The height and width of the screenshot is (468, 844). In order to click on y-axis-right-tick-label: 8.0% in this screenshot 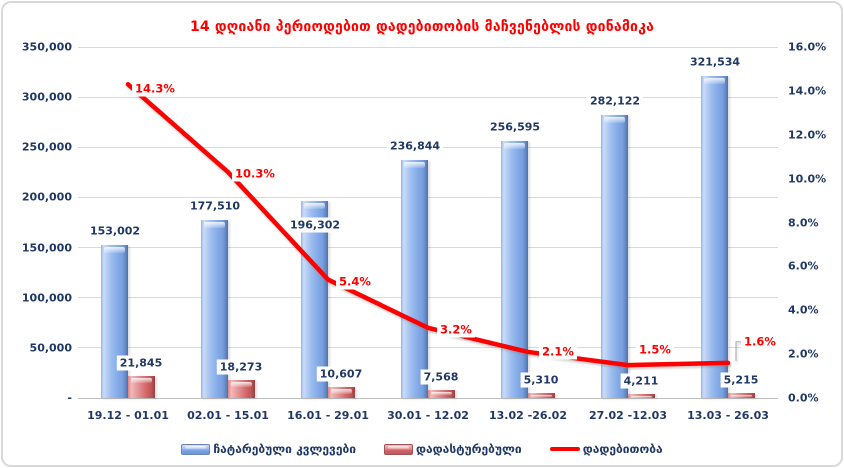, I will do `click(803, 222)`.